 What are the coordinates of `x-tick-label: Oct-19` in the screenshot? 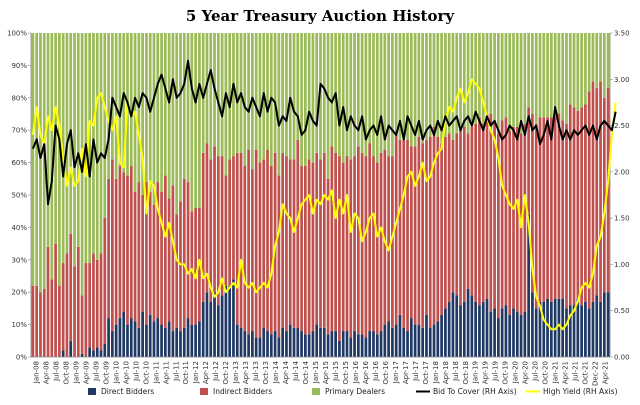 It's located at (506, 373).